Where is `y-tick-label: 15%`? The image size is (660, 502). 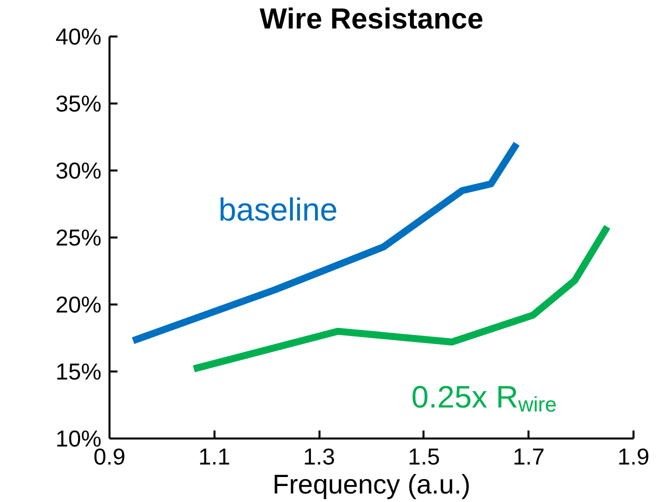
y-tick-label: 15% is located at coordinates (78, 371).